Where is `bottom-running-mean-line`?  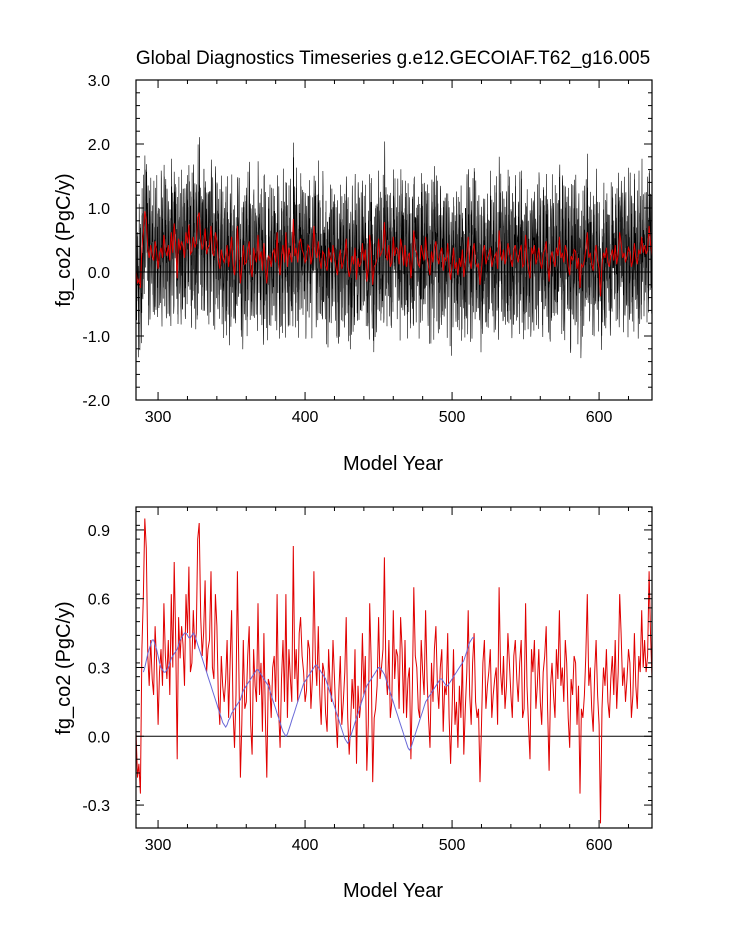
bottom-running-mean-line is located at coordinates (308, 691).